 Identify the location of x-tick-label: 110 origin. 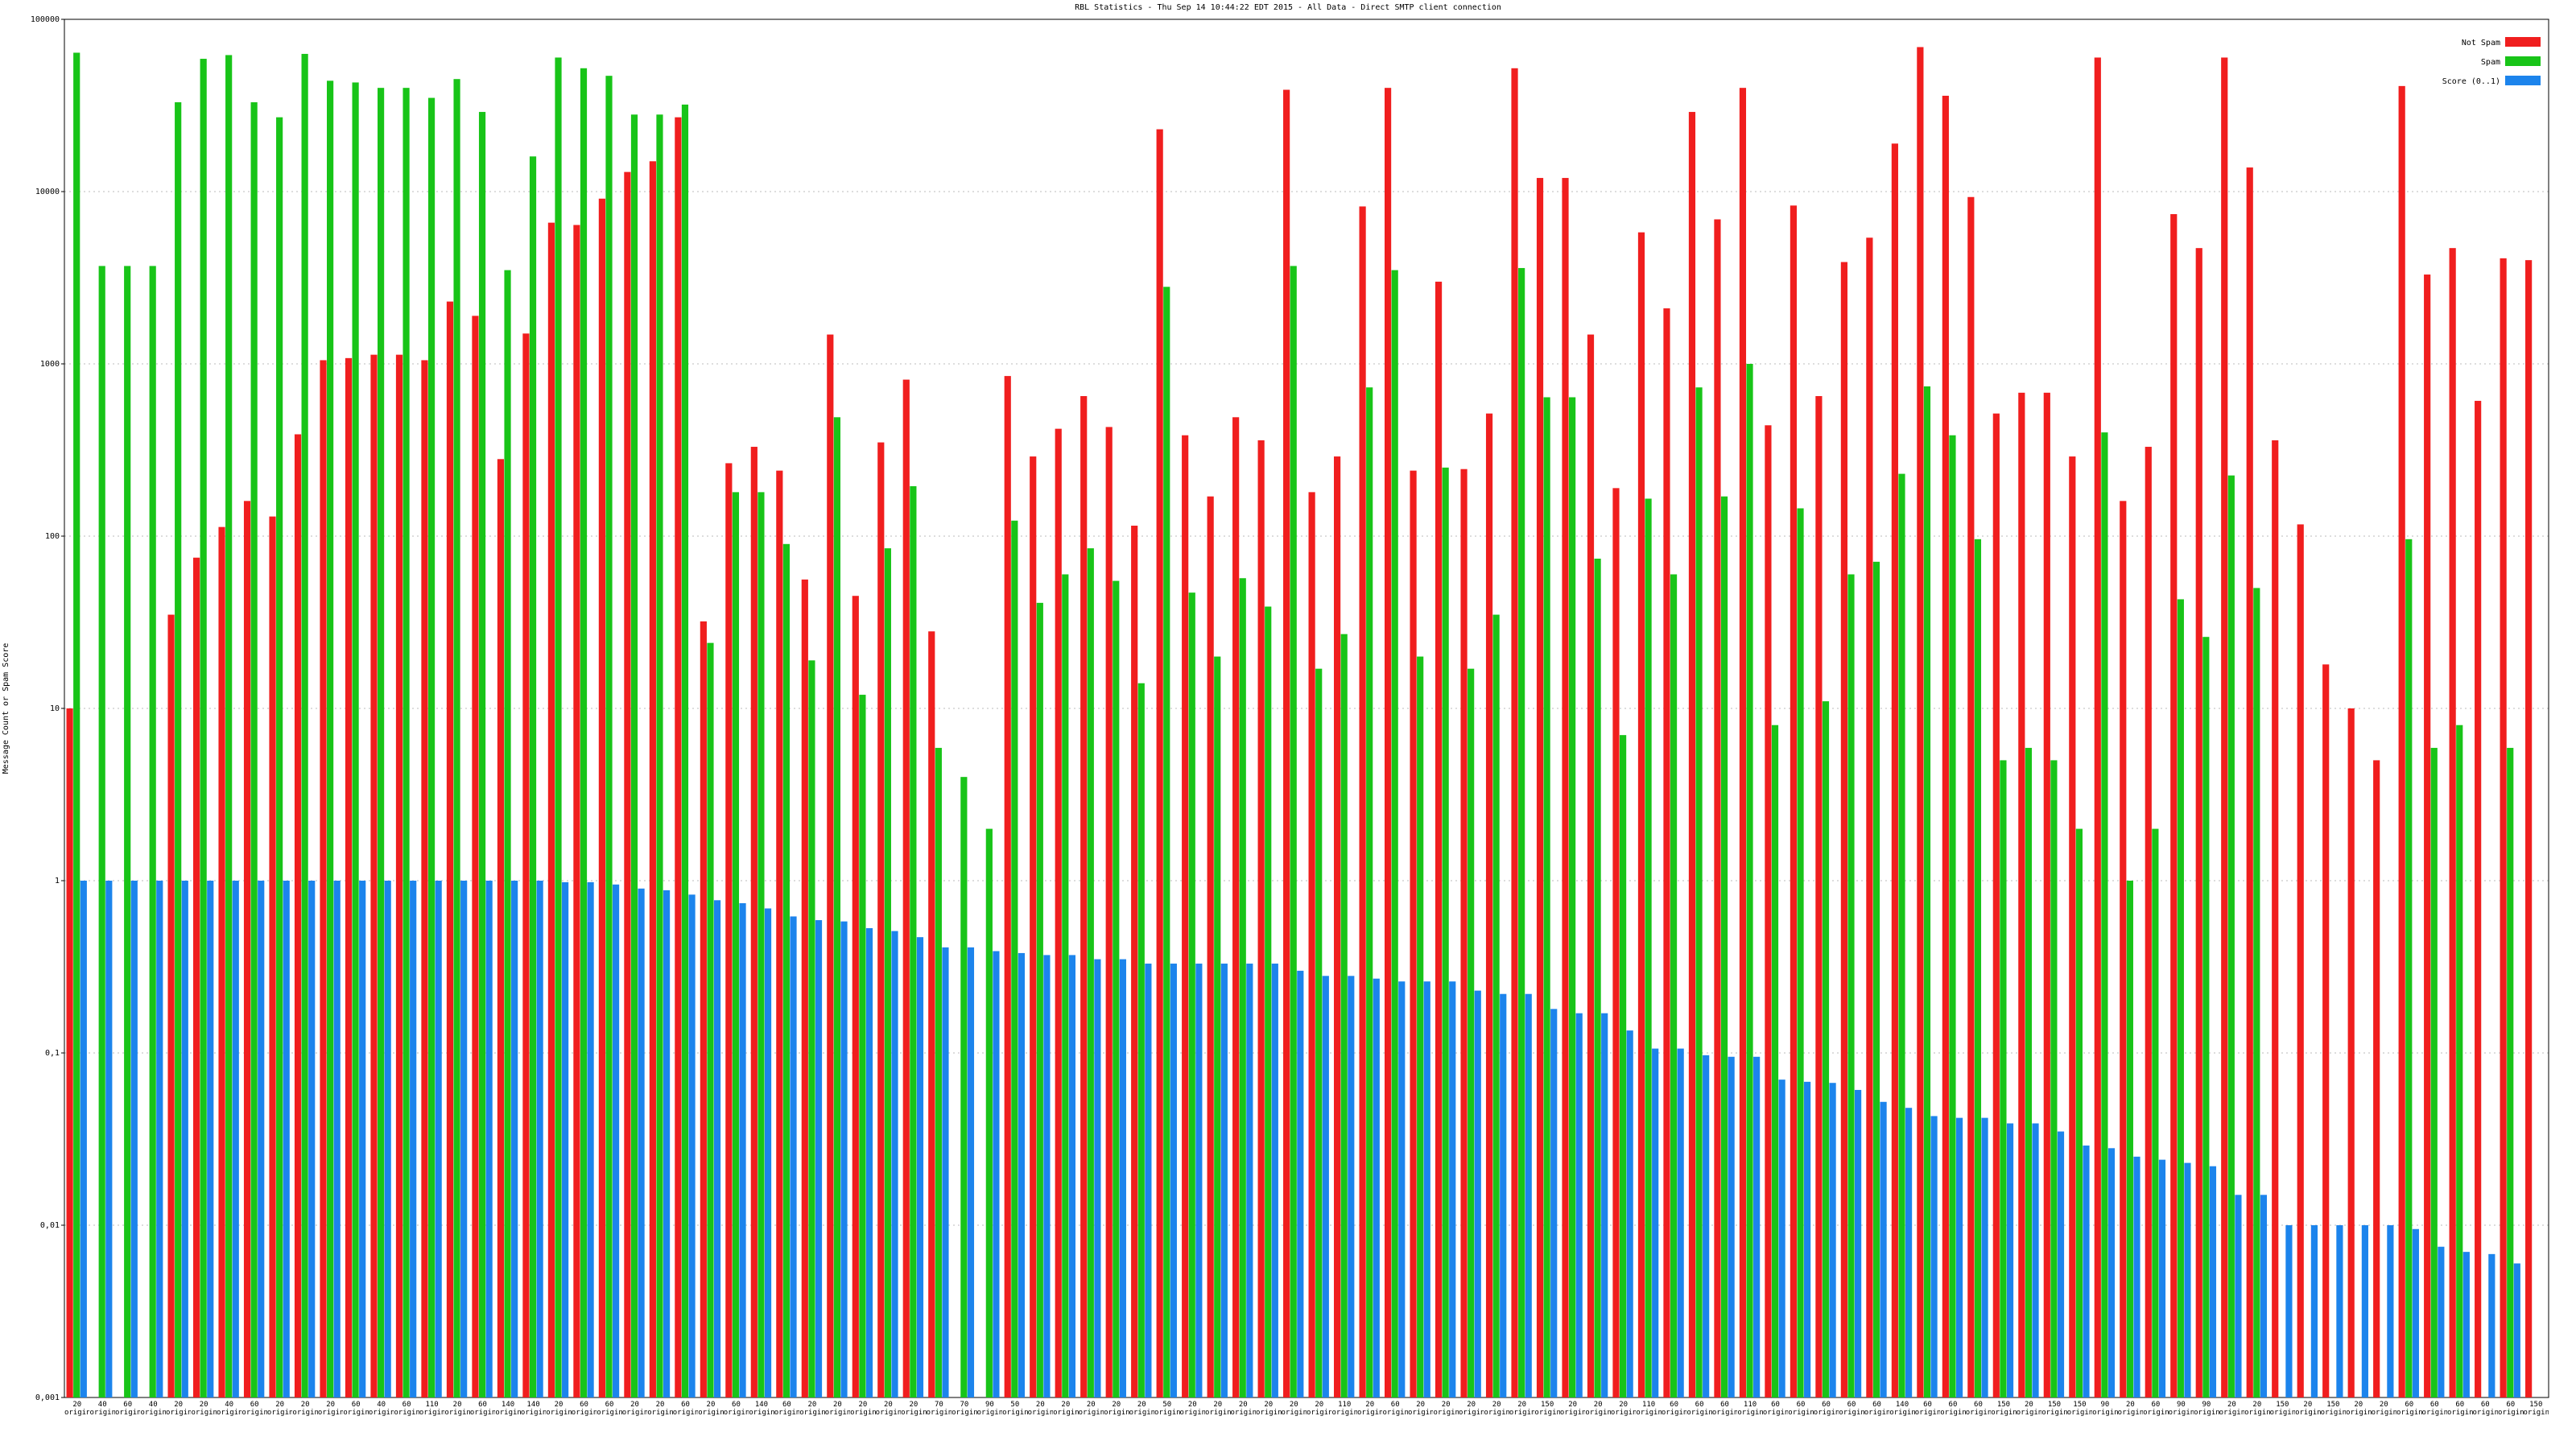
(1344, 1409).